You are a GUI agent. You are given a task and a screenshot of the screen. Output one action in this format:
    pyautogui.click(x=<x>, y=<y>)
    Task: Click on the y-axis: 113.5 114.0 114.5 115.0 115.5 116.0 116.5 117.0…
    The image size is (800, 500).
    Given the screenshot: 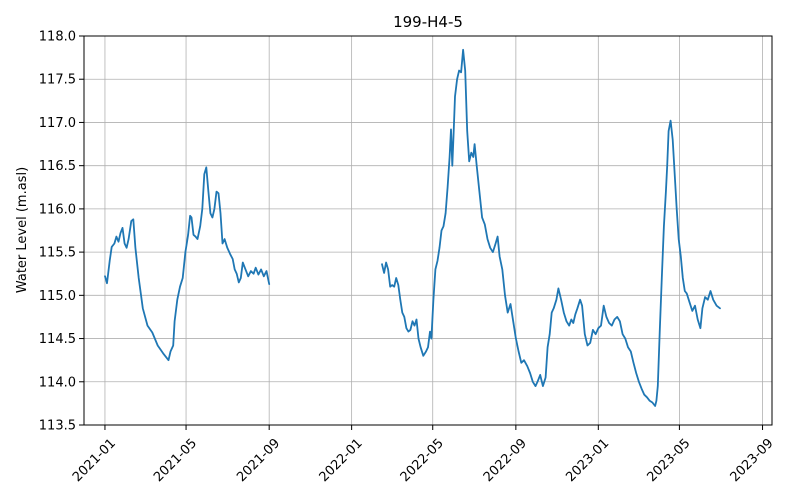 What is the action you would take?
    pyautogui.click(x=61, y=232)
    